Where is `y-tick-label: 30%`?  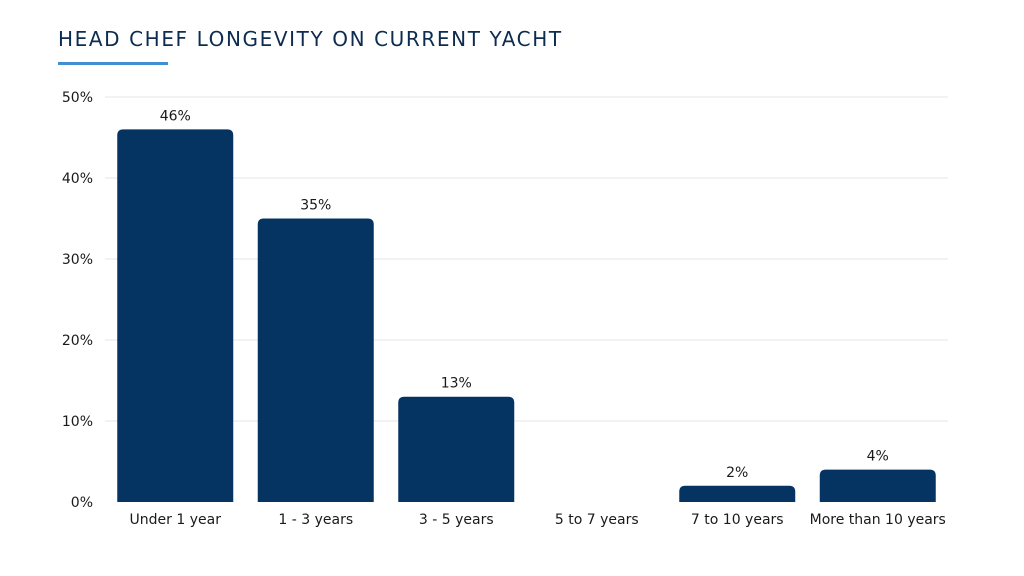 y-tick-label: 30% is located at coordinates (77, 260).